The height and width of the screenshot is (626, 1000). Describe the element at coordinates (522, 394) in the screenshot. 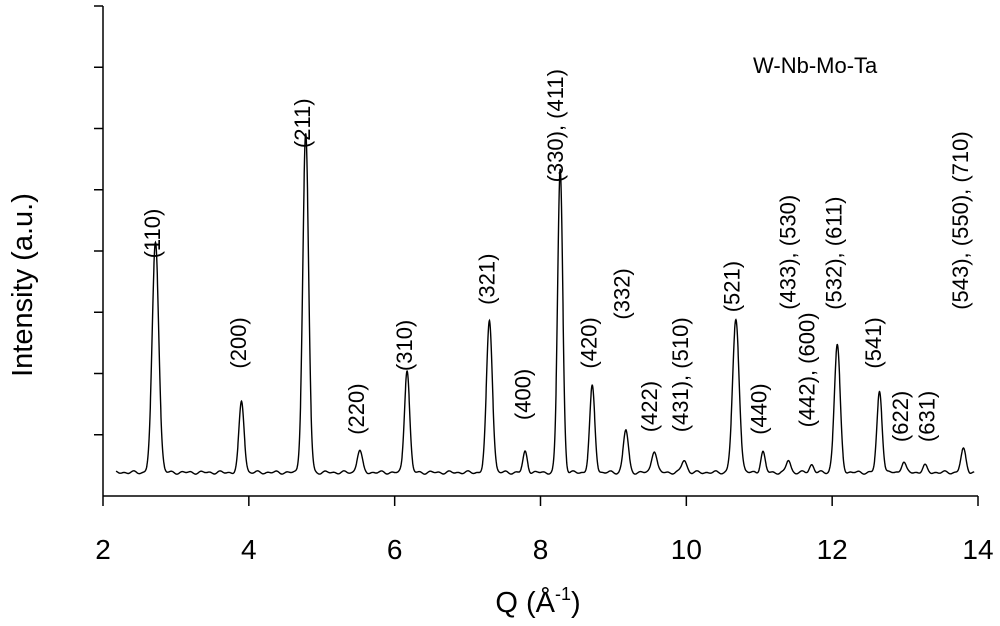

I see `peak-label: (400)` at that location.